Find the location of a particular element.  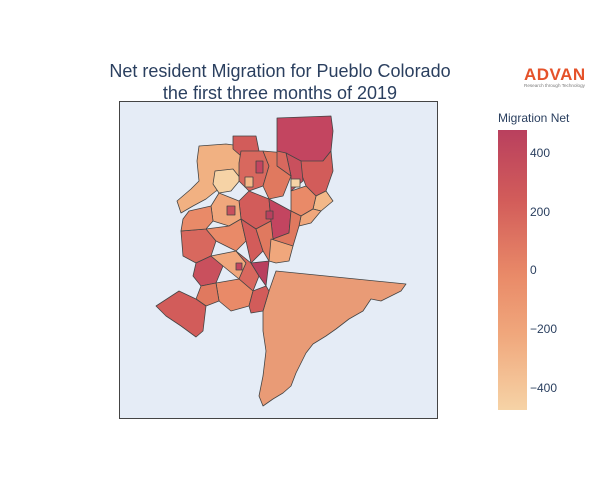

colorbar-gradient is located at coordinates (512, 270).